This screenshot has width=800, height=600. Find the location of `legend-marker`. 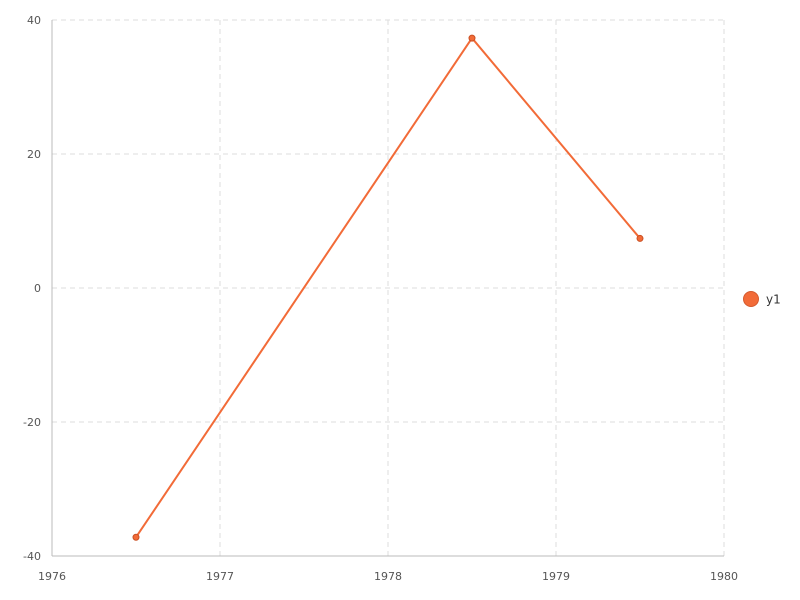

legend-marker is located at coordinates (751, 299).